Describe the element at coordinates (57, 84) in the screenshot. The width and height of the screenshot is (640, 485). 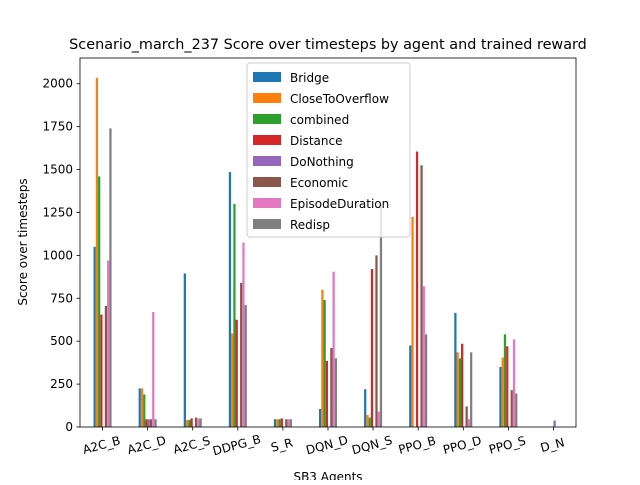
I see `y-tick-label: 2000` at that location.